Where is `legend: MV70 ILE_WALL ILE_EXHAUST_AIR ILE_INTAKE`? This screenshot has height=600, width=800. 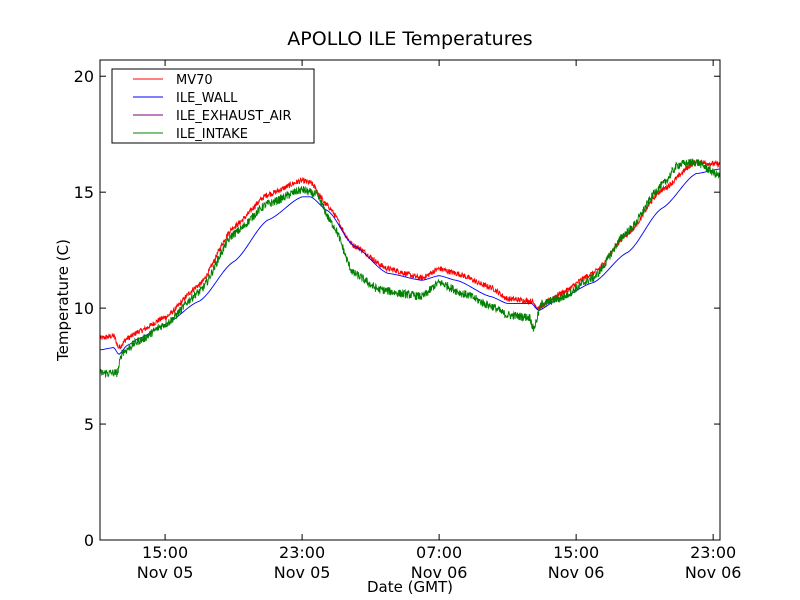
legend: MV70 ILE_WALL ILE_EXHAUST_AIR ILE_INTAKE is located at coordinates (213, 106).